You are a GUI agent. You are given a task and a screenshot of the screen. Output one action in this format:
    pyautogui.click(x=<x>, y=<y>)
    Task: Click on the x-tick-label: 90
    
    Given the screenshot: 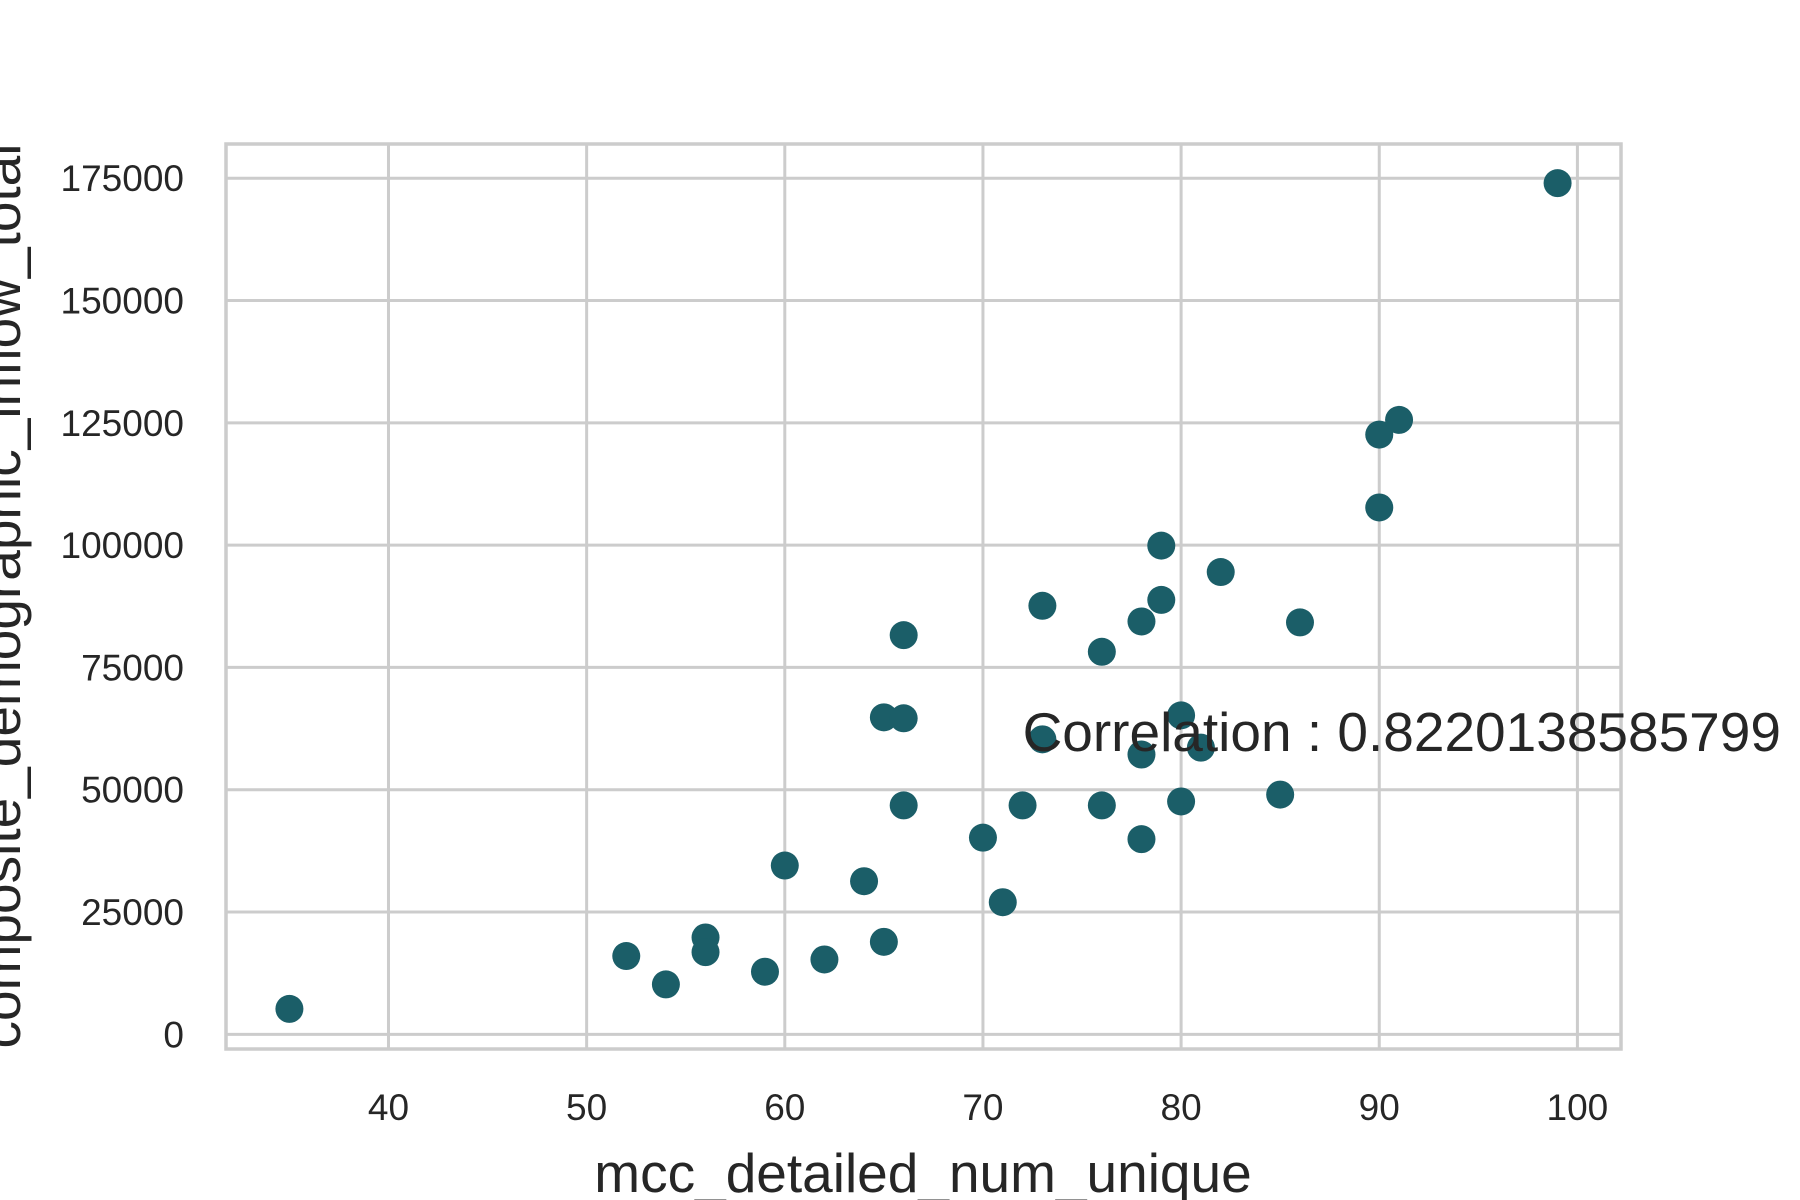 What is the action you would take?
    pyautogui.click(x=1379, y=1107)
    